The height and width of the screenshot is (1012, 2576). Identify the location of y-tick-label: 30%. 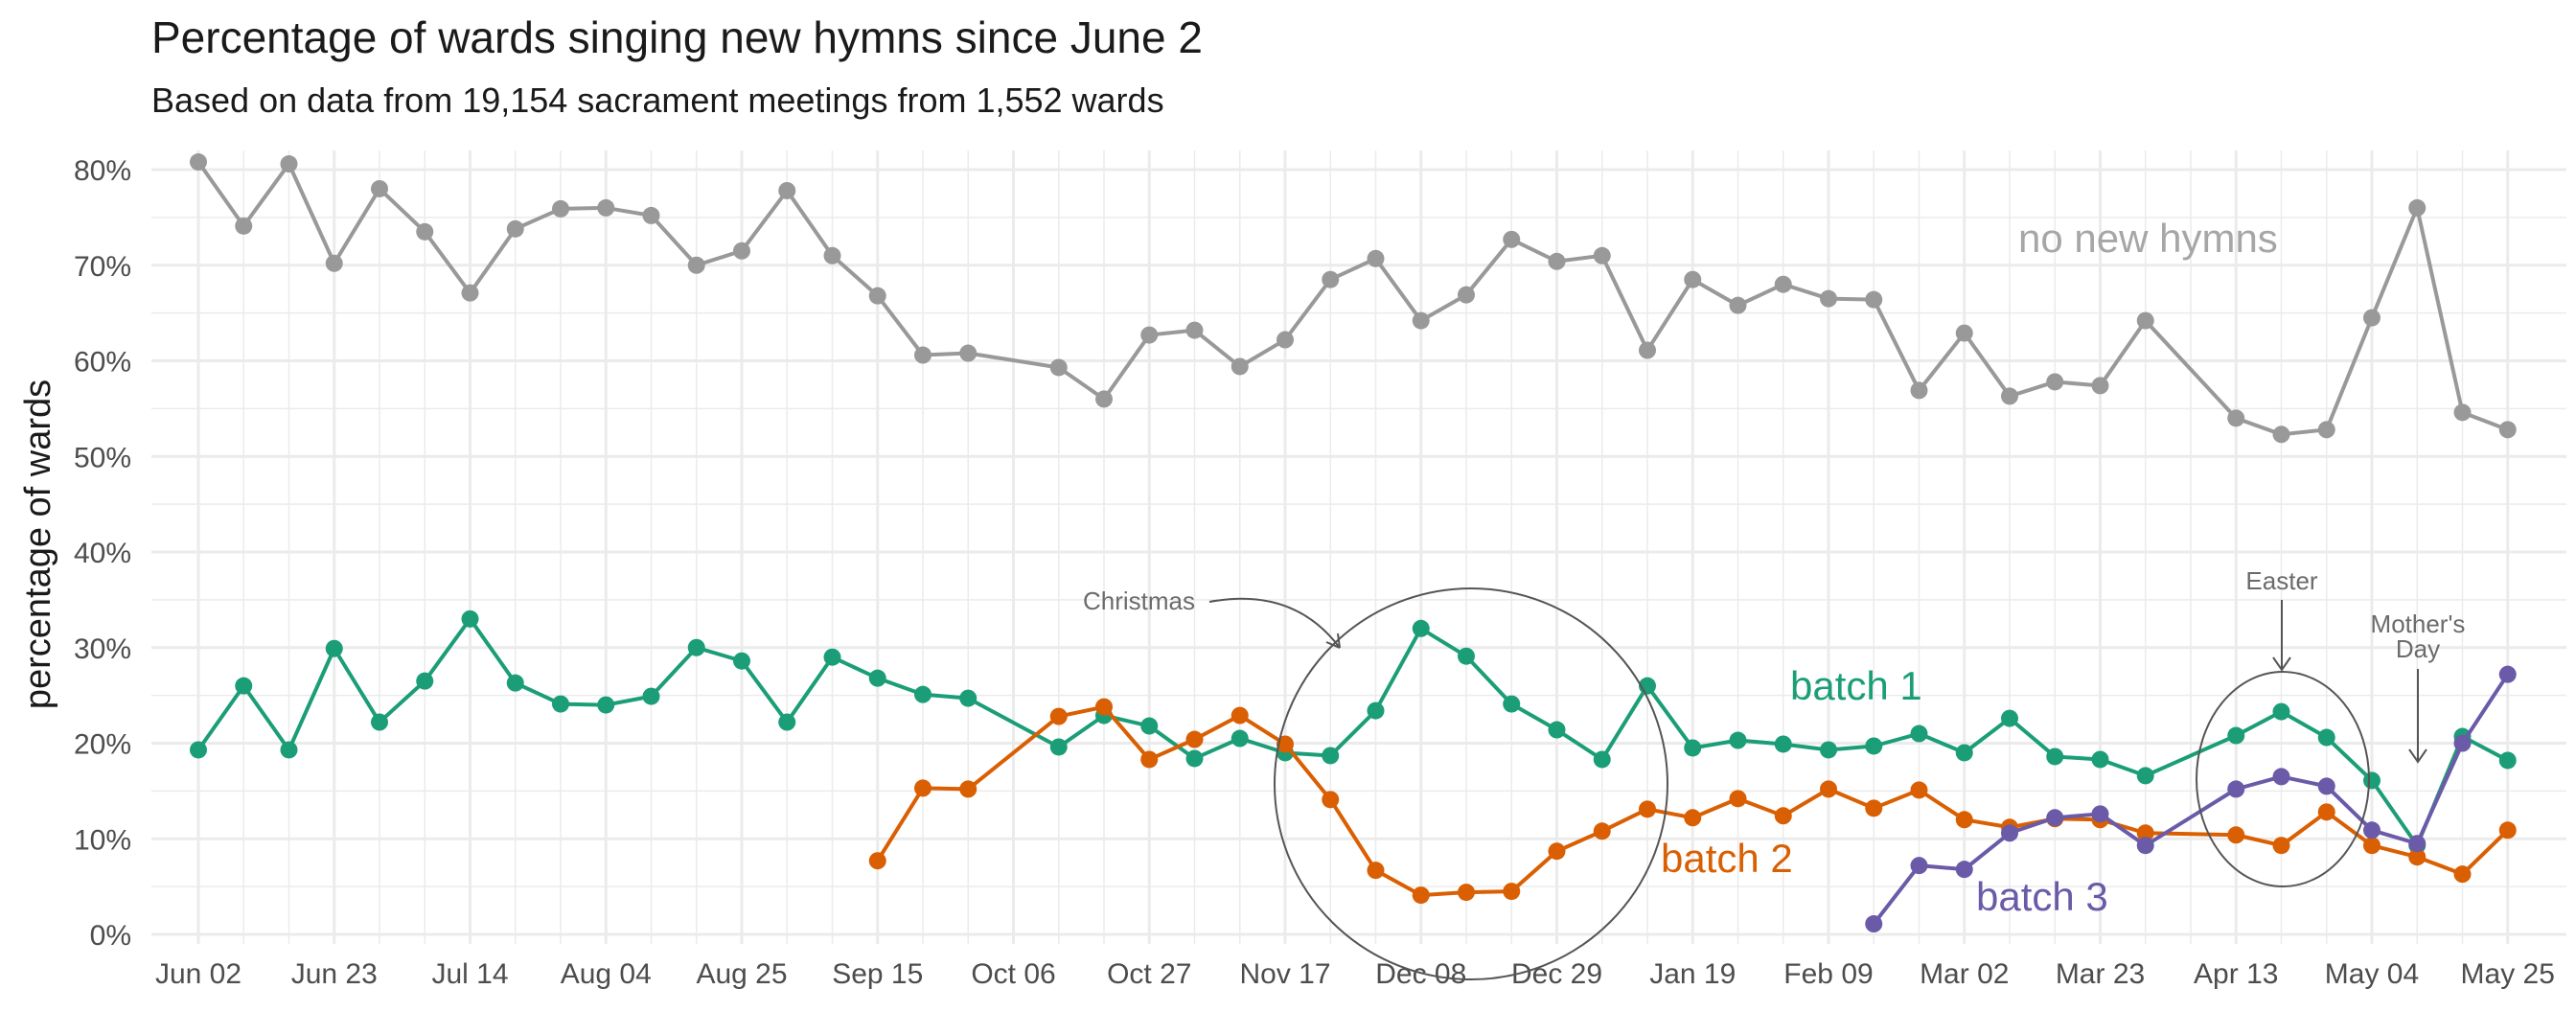
(102, 649).